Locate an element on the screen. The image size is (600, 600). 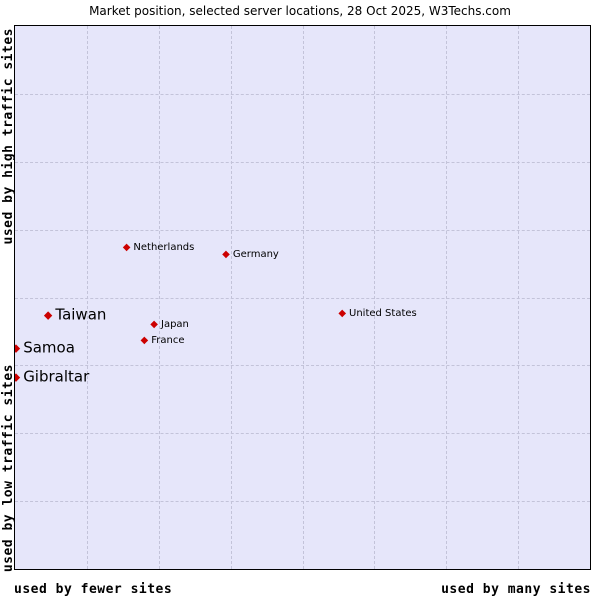
data-point-taiwan: ◆ Taiwan is located at coordinates (75, 314).